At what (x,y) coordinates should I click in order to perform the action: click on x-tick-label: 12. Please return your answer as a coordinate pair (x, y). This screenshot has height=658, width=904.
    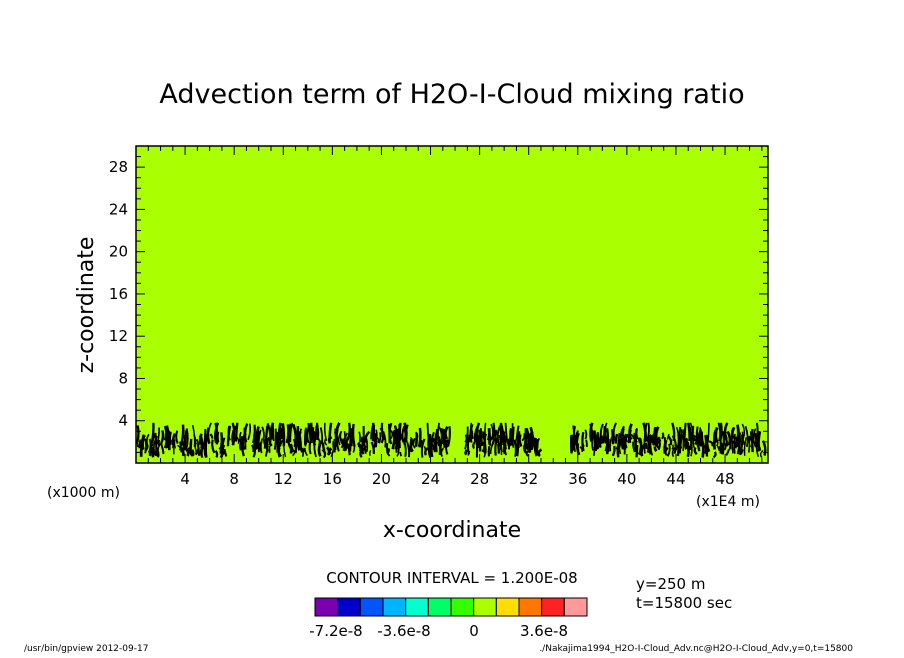
    Looking at the image, I should click on (283, 479).